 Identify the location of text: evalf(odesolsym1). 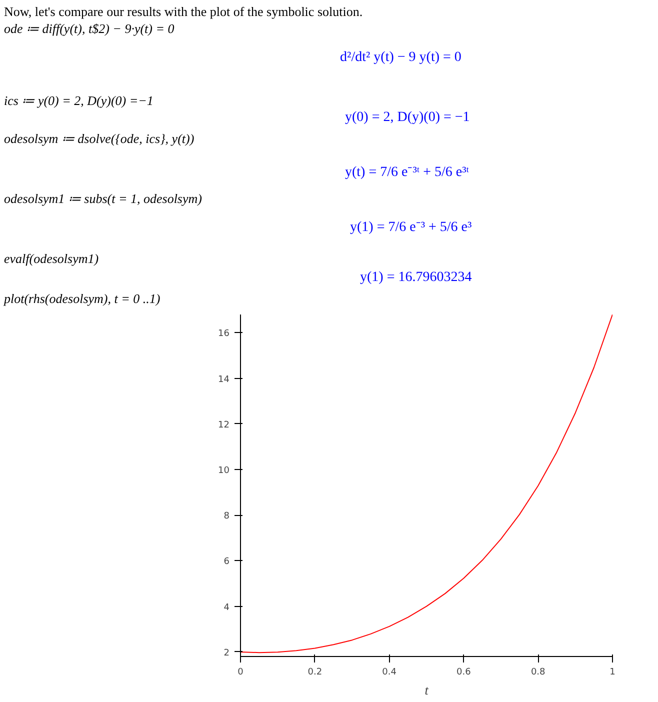
(51, 259).